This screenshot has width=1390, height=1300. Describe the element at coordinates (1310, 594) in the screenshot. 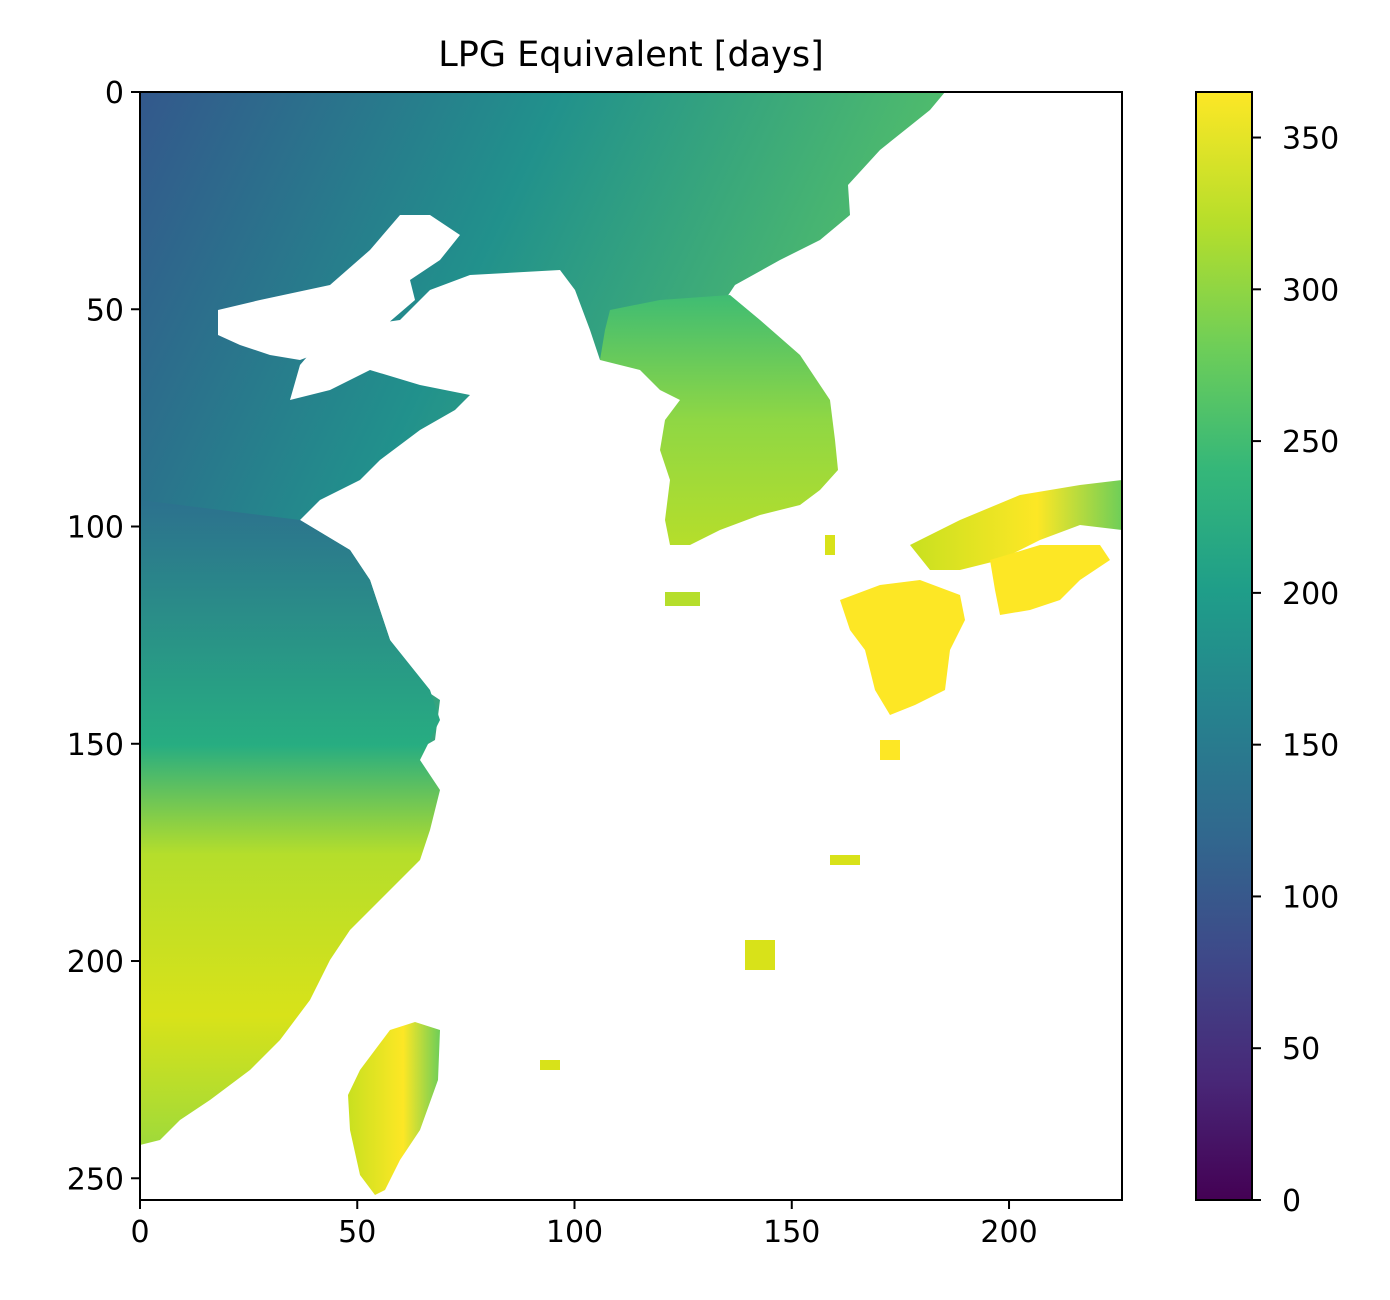

I see `colorbar-tick-label: 200` at that location.